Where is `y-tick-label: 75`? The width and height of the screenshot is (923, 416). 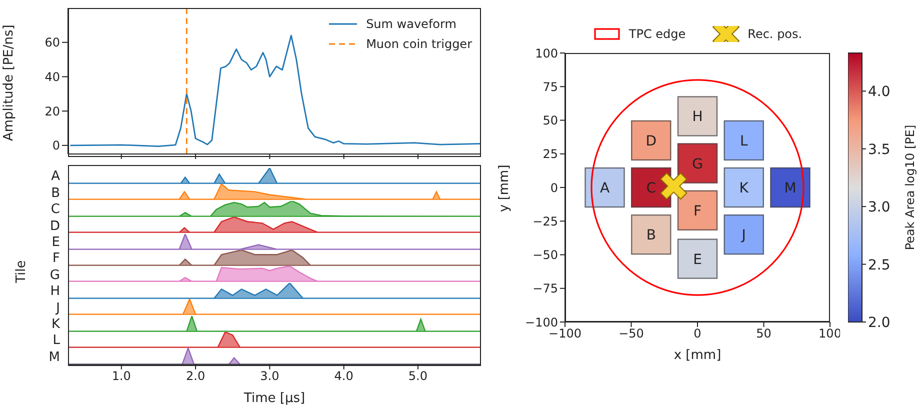 y-tick-label: 75 is located at coordinates (550, 87).